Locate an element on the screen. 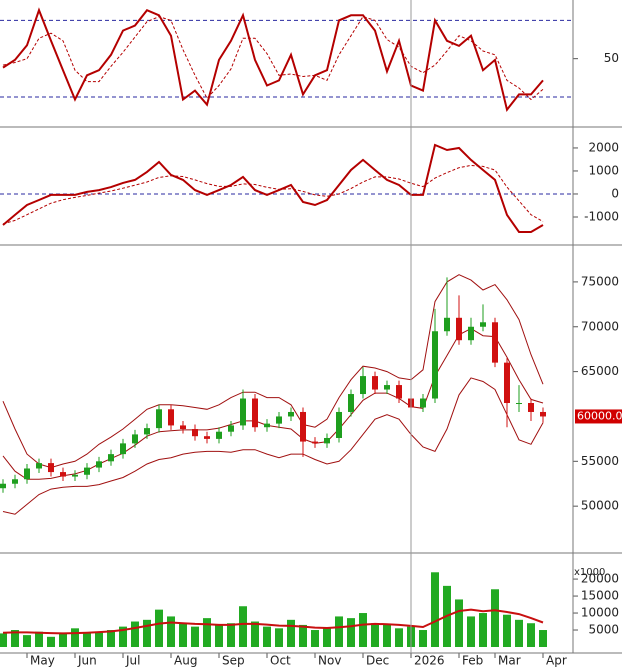 Image resolution: width=622 pixels, height=668 pixels. y-tick-label: 15000 is located at coordinates (600, 596).